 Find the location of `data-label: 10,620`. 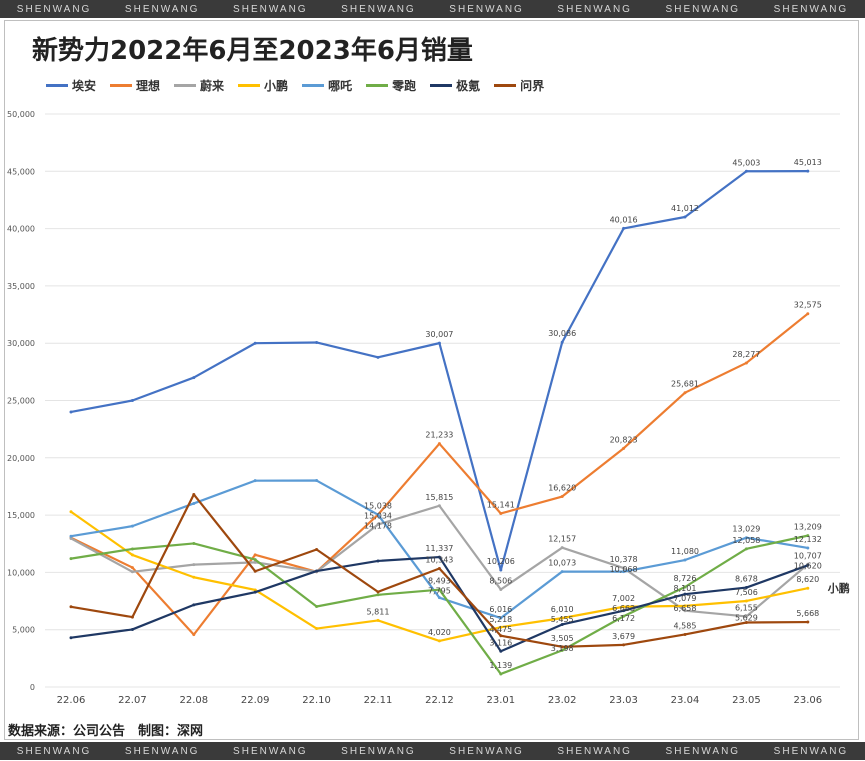

data-label: 10,620 is located at coordinates (808, 565).